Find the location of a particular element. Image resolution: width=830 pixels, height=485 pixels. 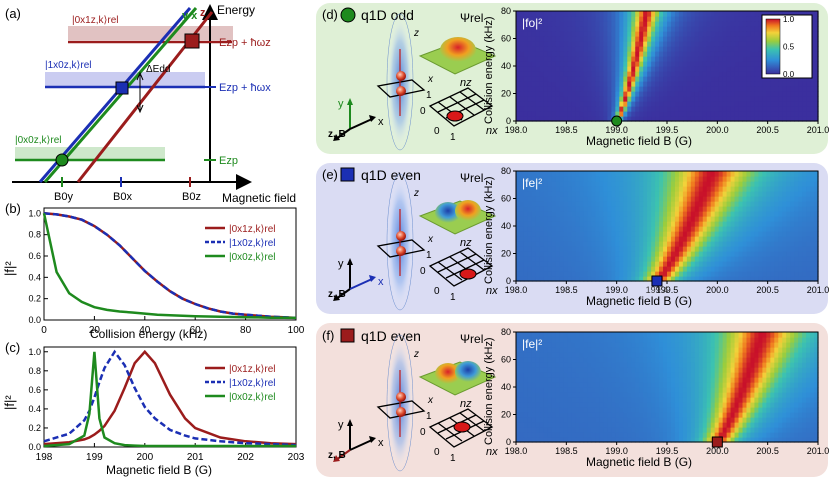

psi-label: Ψrel is located at coordinates (471, 18).